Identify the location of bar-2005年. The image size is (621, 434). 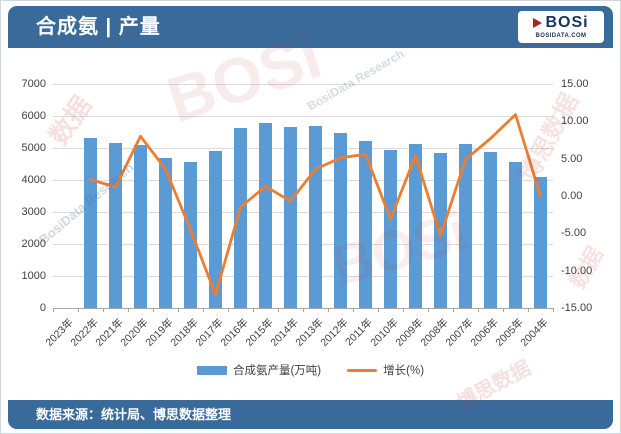
(515, 234).